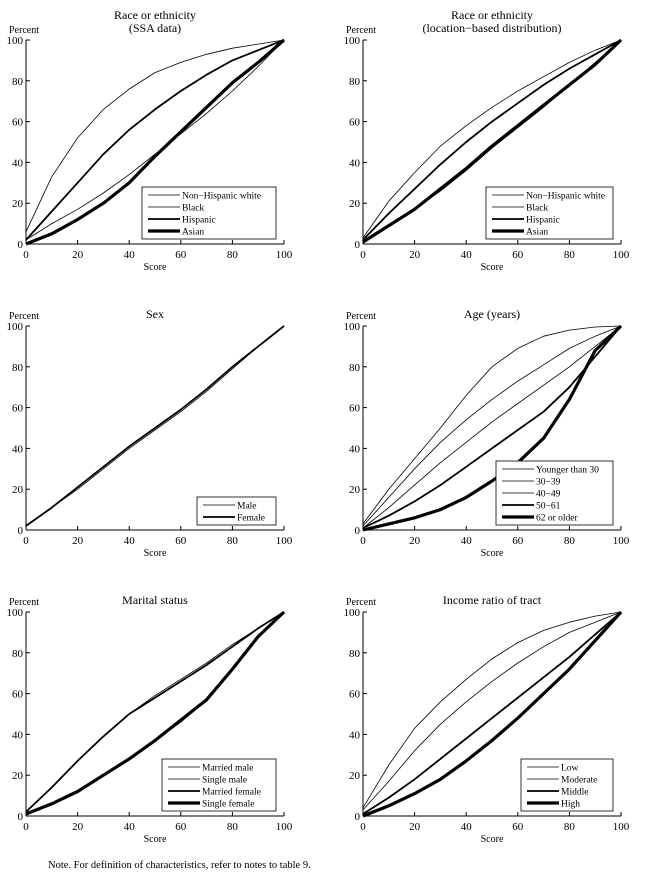 This screenshot has height=882, width=645. What do you see at coordinates (570, 805) in the screenshot?
I see `legend-label: High` at bounding box center [570, 805].